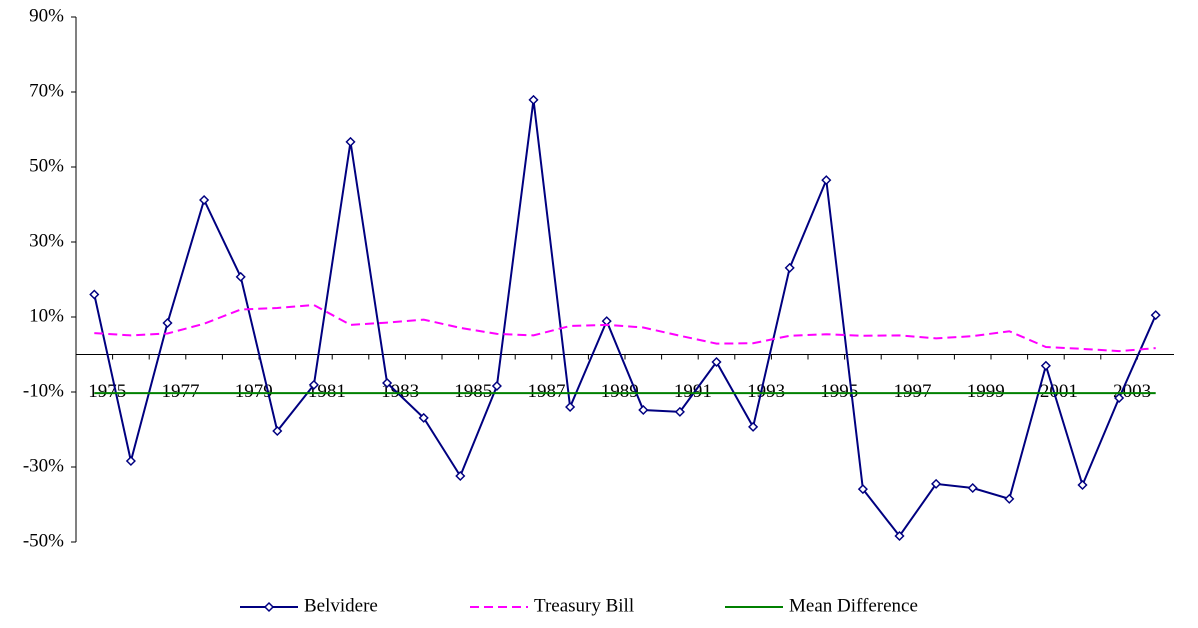  I want to click on y-tick-label: 90%, so click(46, 15).